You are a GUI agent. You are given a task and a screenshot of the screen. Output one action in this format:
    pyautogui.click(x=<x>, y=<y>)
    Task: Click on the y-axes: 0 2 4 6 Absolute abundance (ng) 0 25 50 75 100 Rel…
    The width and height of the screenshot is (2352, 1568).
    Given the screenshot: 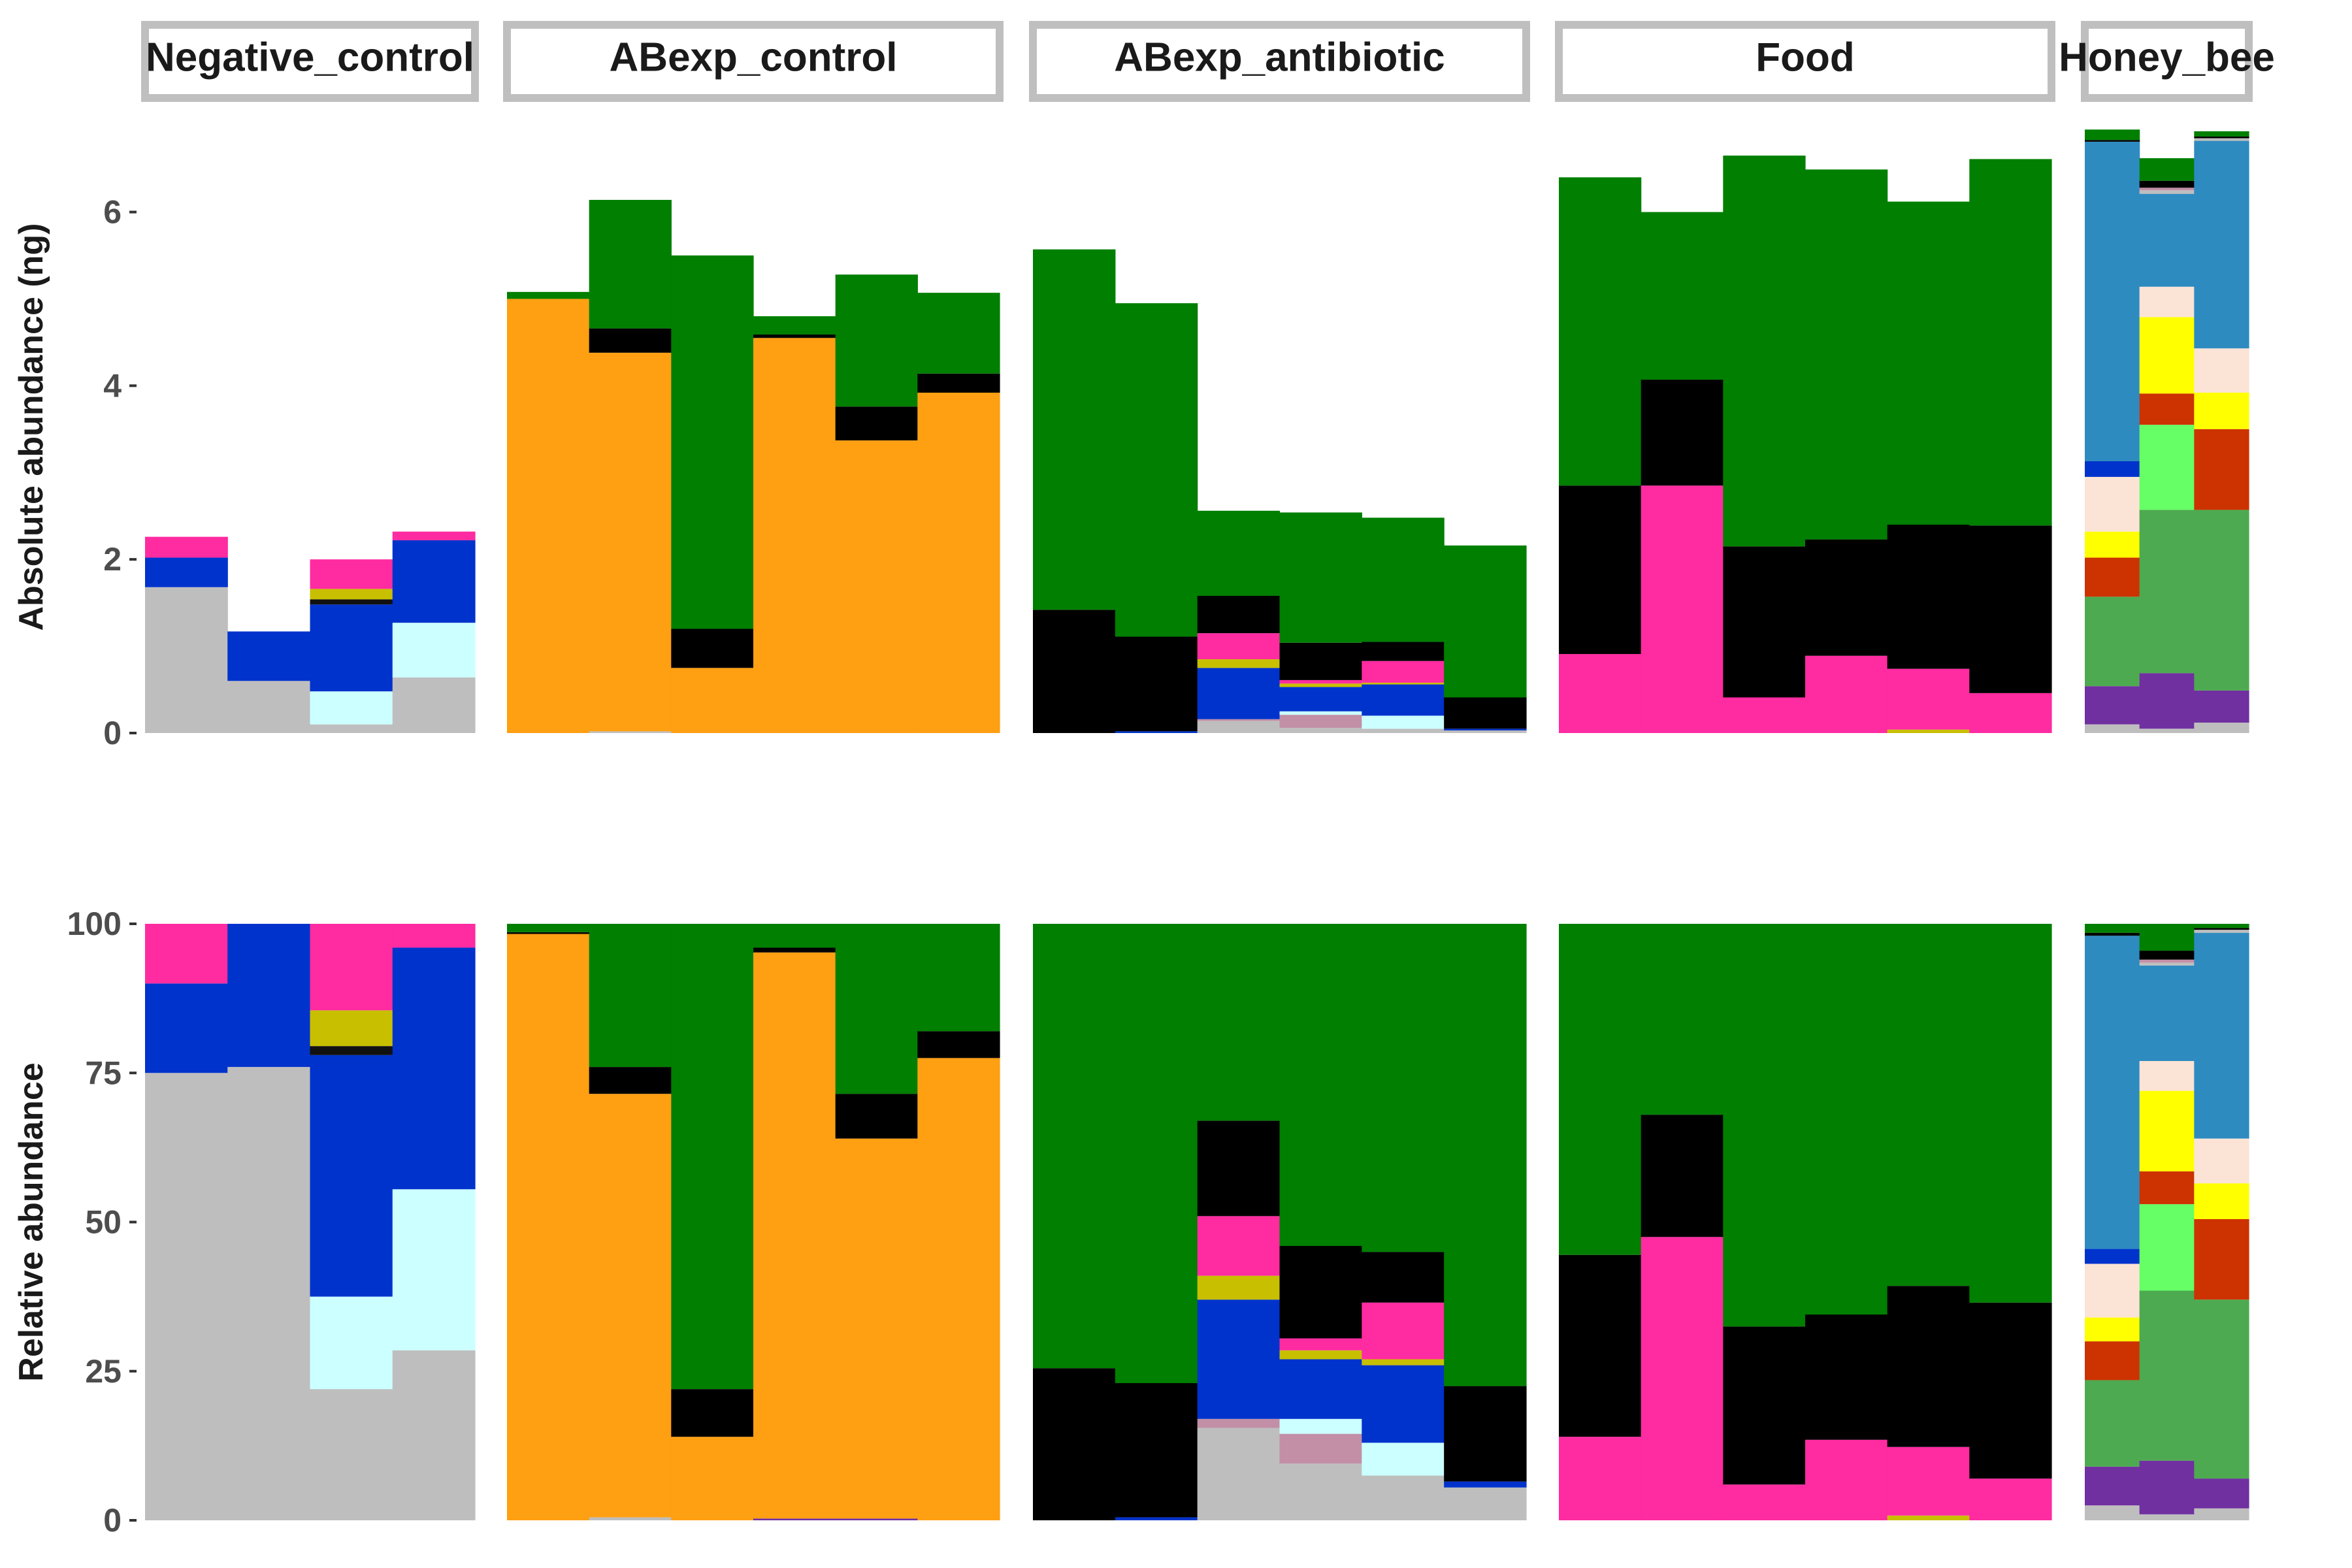 What is the action you would take?
    pyautogui.click(x=74, y=866)
    